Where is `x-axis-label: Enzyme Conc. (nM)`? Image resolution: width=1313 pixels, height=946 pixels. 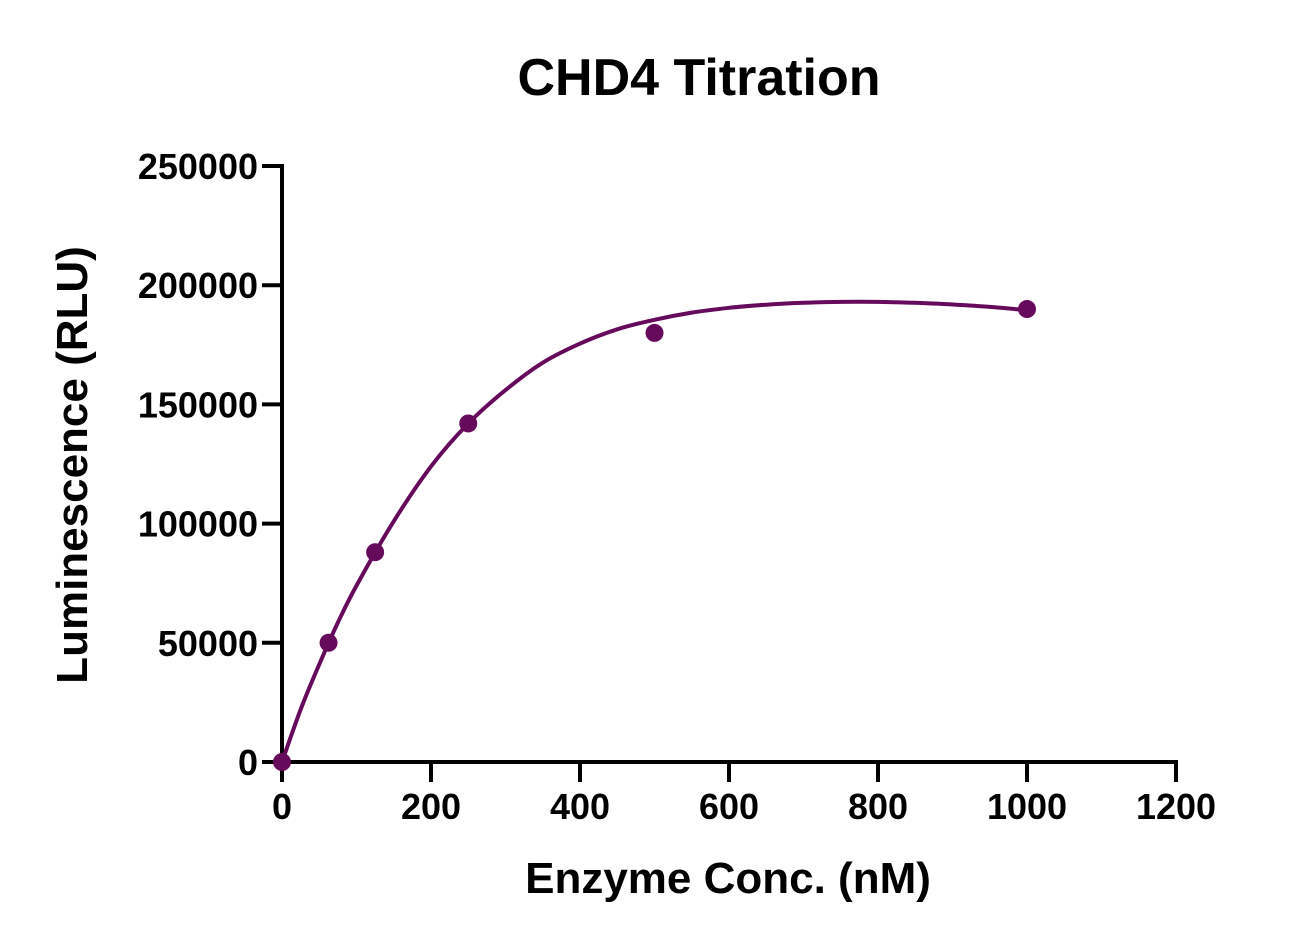
x-axis-label: Enzyme Conc. (nM) is located at coordinates (728, 878).